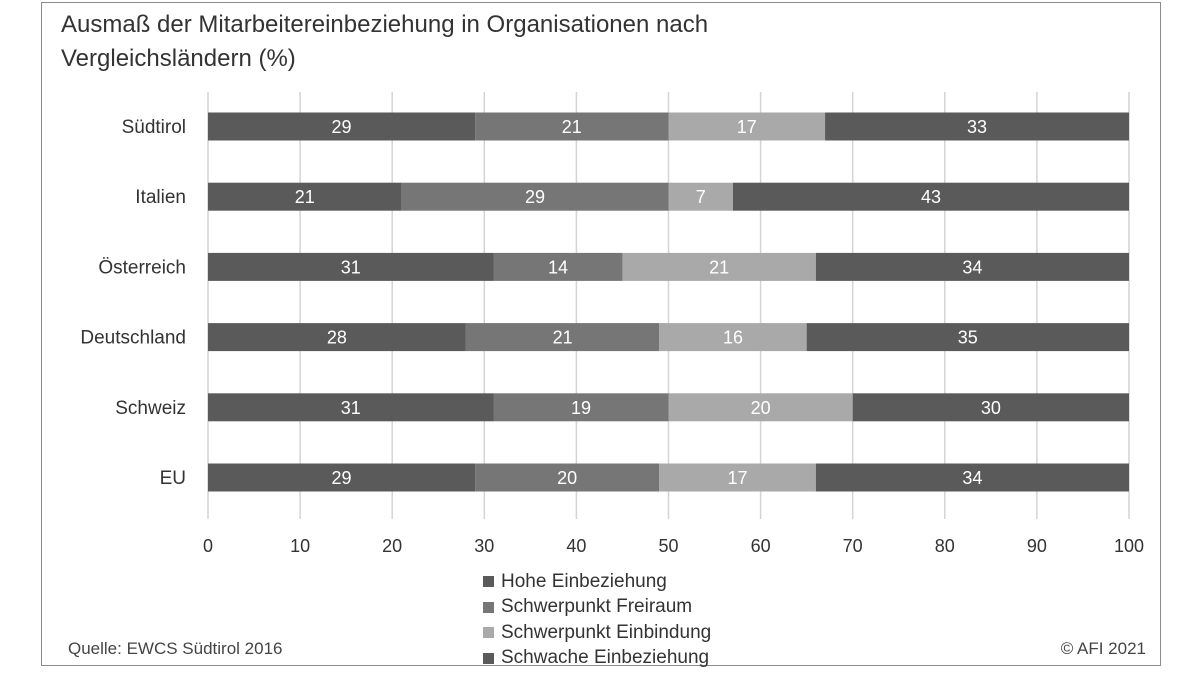 The image size is (1200, 673). Describe the element at coordinates (208, 546) in the screenshot. I see `x-tick-label: 0` at that location.